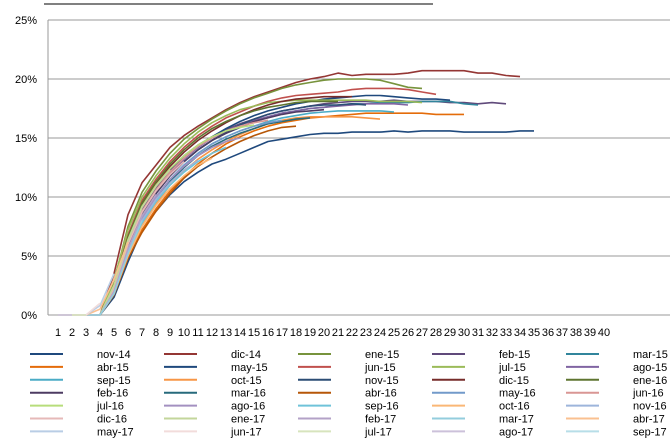 This screenshot has height=447, width=670. What do you see at coordinates (324, 333) in the screenshot?
I see `x-tick-label: 20` at bounding box center [324, 333].